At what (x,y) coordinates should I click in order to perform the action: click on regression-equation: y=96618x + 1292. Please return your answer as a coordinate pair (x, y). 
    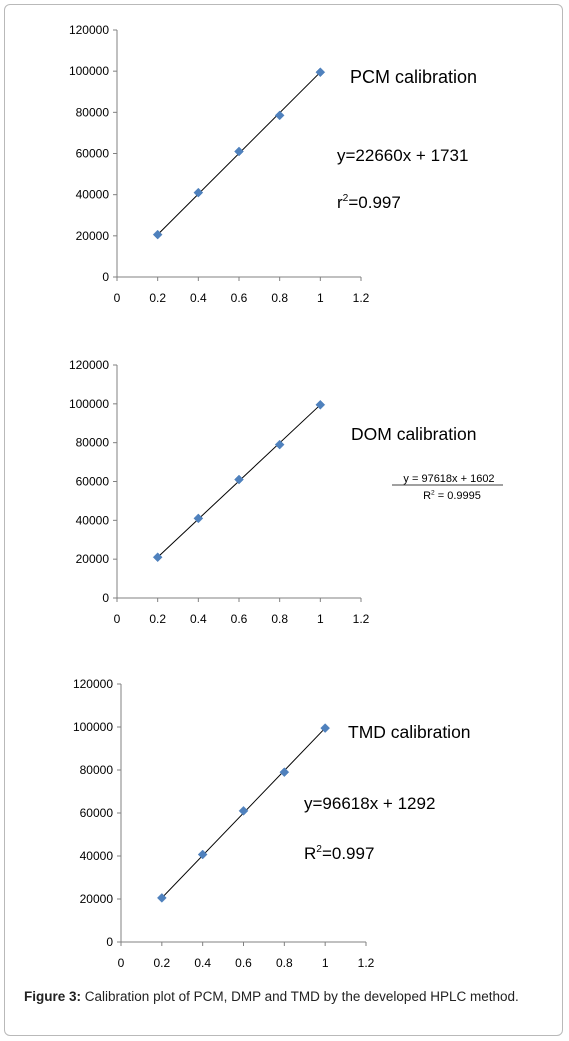
    Looking at the image, I should click on (369, 803).